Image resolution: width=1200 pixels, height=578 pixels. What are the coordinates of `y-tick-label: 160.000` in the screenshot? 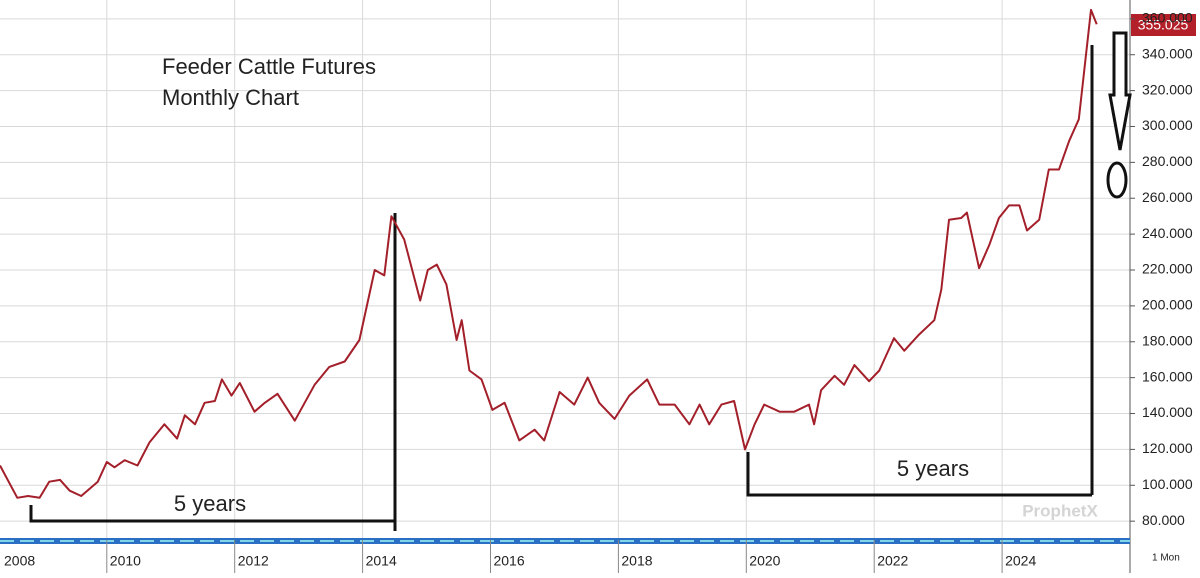 It's located at (1167, 376).